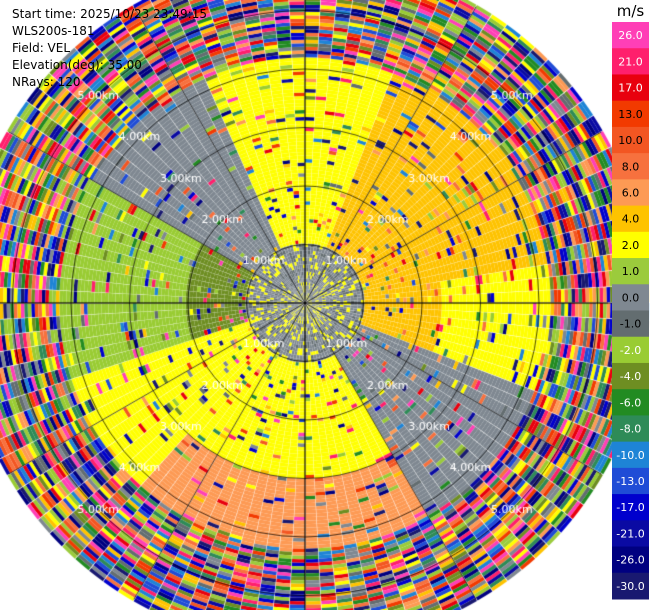 This screenshot has width=650, height=610. I want to click on colorbar-tick-label: -17.0, so click(630, 507).